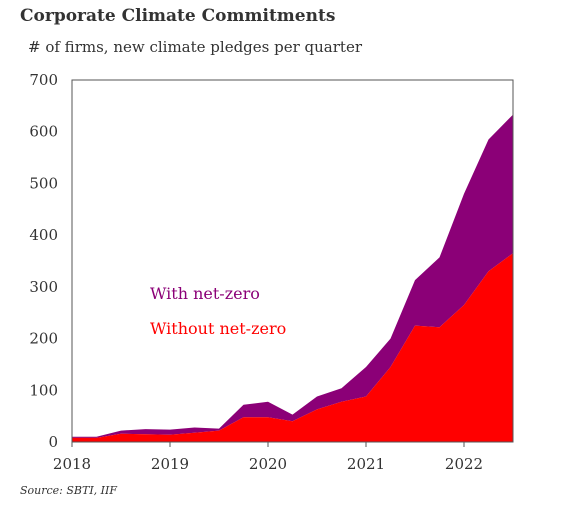  Describe the element at coordinates (68, 490) in the screenshot. I see `source-note: Source: SBTI, IIF` at that location.